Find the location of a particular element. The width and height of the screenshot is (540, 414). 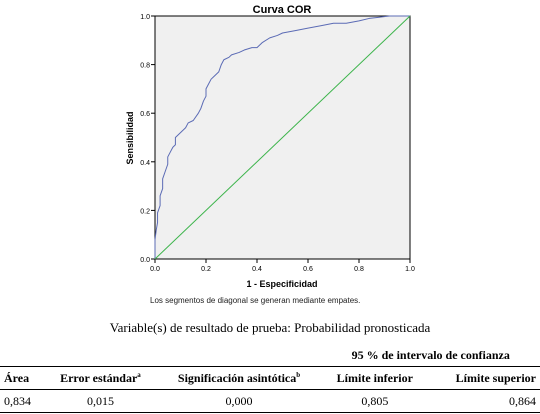

chart-title: Curva COR is located at coordinates (282, 10).